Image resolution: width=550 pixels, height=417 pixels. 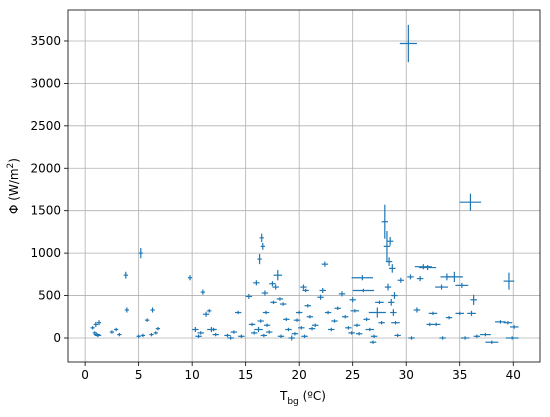 I want to click on x-label-sub: bg, so click(x=292, y=402).